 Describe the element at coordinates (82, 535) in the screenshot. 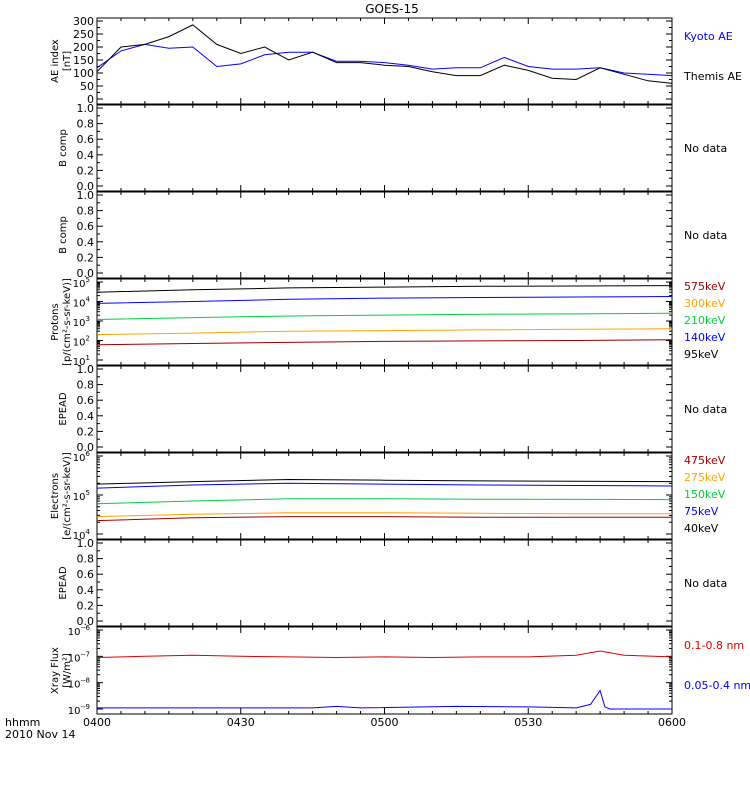

I see `ytick-label-electrons: 10⁴` at that location.